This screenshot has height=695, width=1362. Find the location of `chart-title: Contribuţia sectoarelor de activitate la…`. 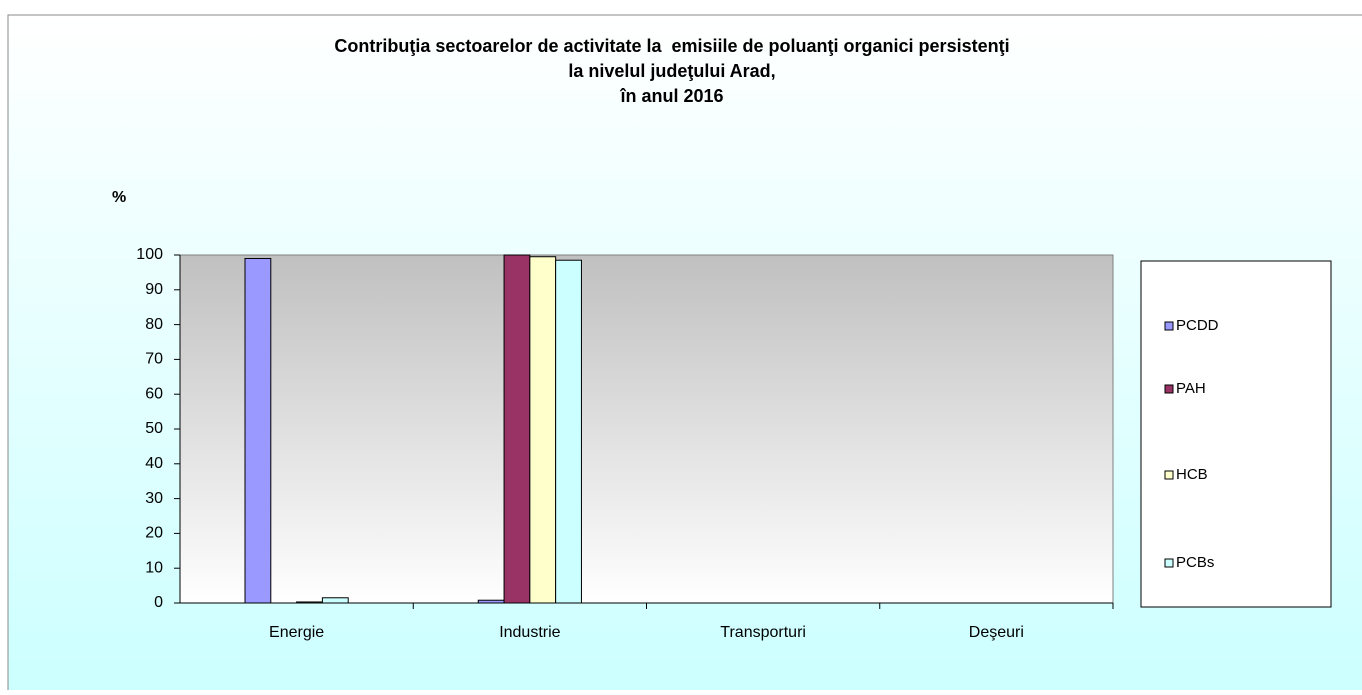

chart-title: Contribuţia sectoarelor de activitate la… is located at coordinates (671, 46).